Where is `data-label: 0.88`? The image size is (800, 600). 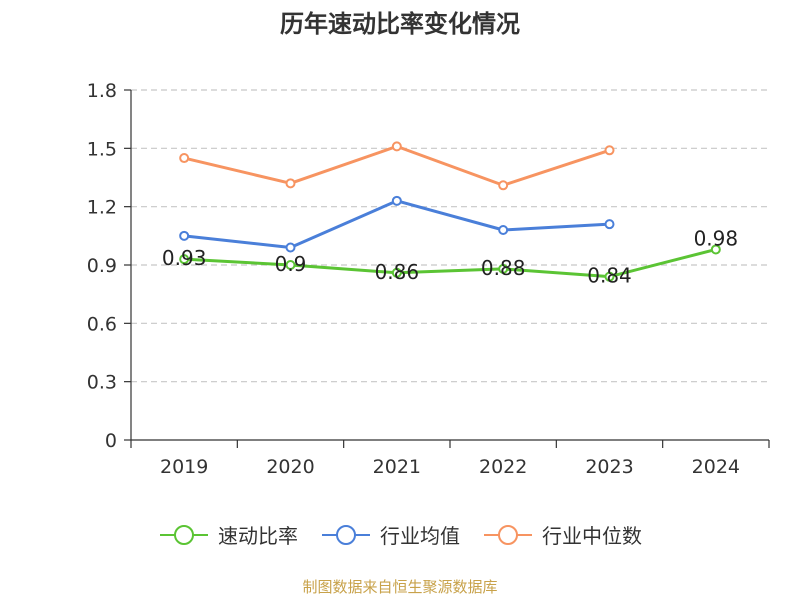
data-label: 0.88 is located at coordinates (503, 268).